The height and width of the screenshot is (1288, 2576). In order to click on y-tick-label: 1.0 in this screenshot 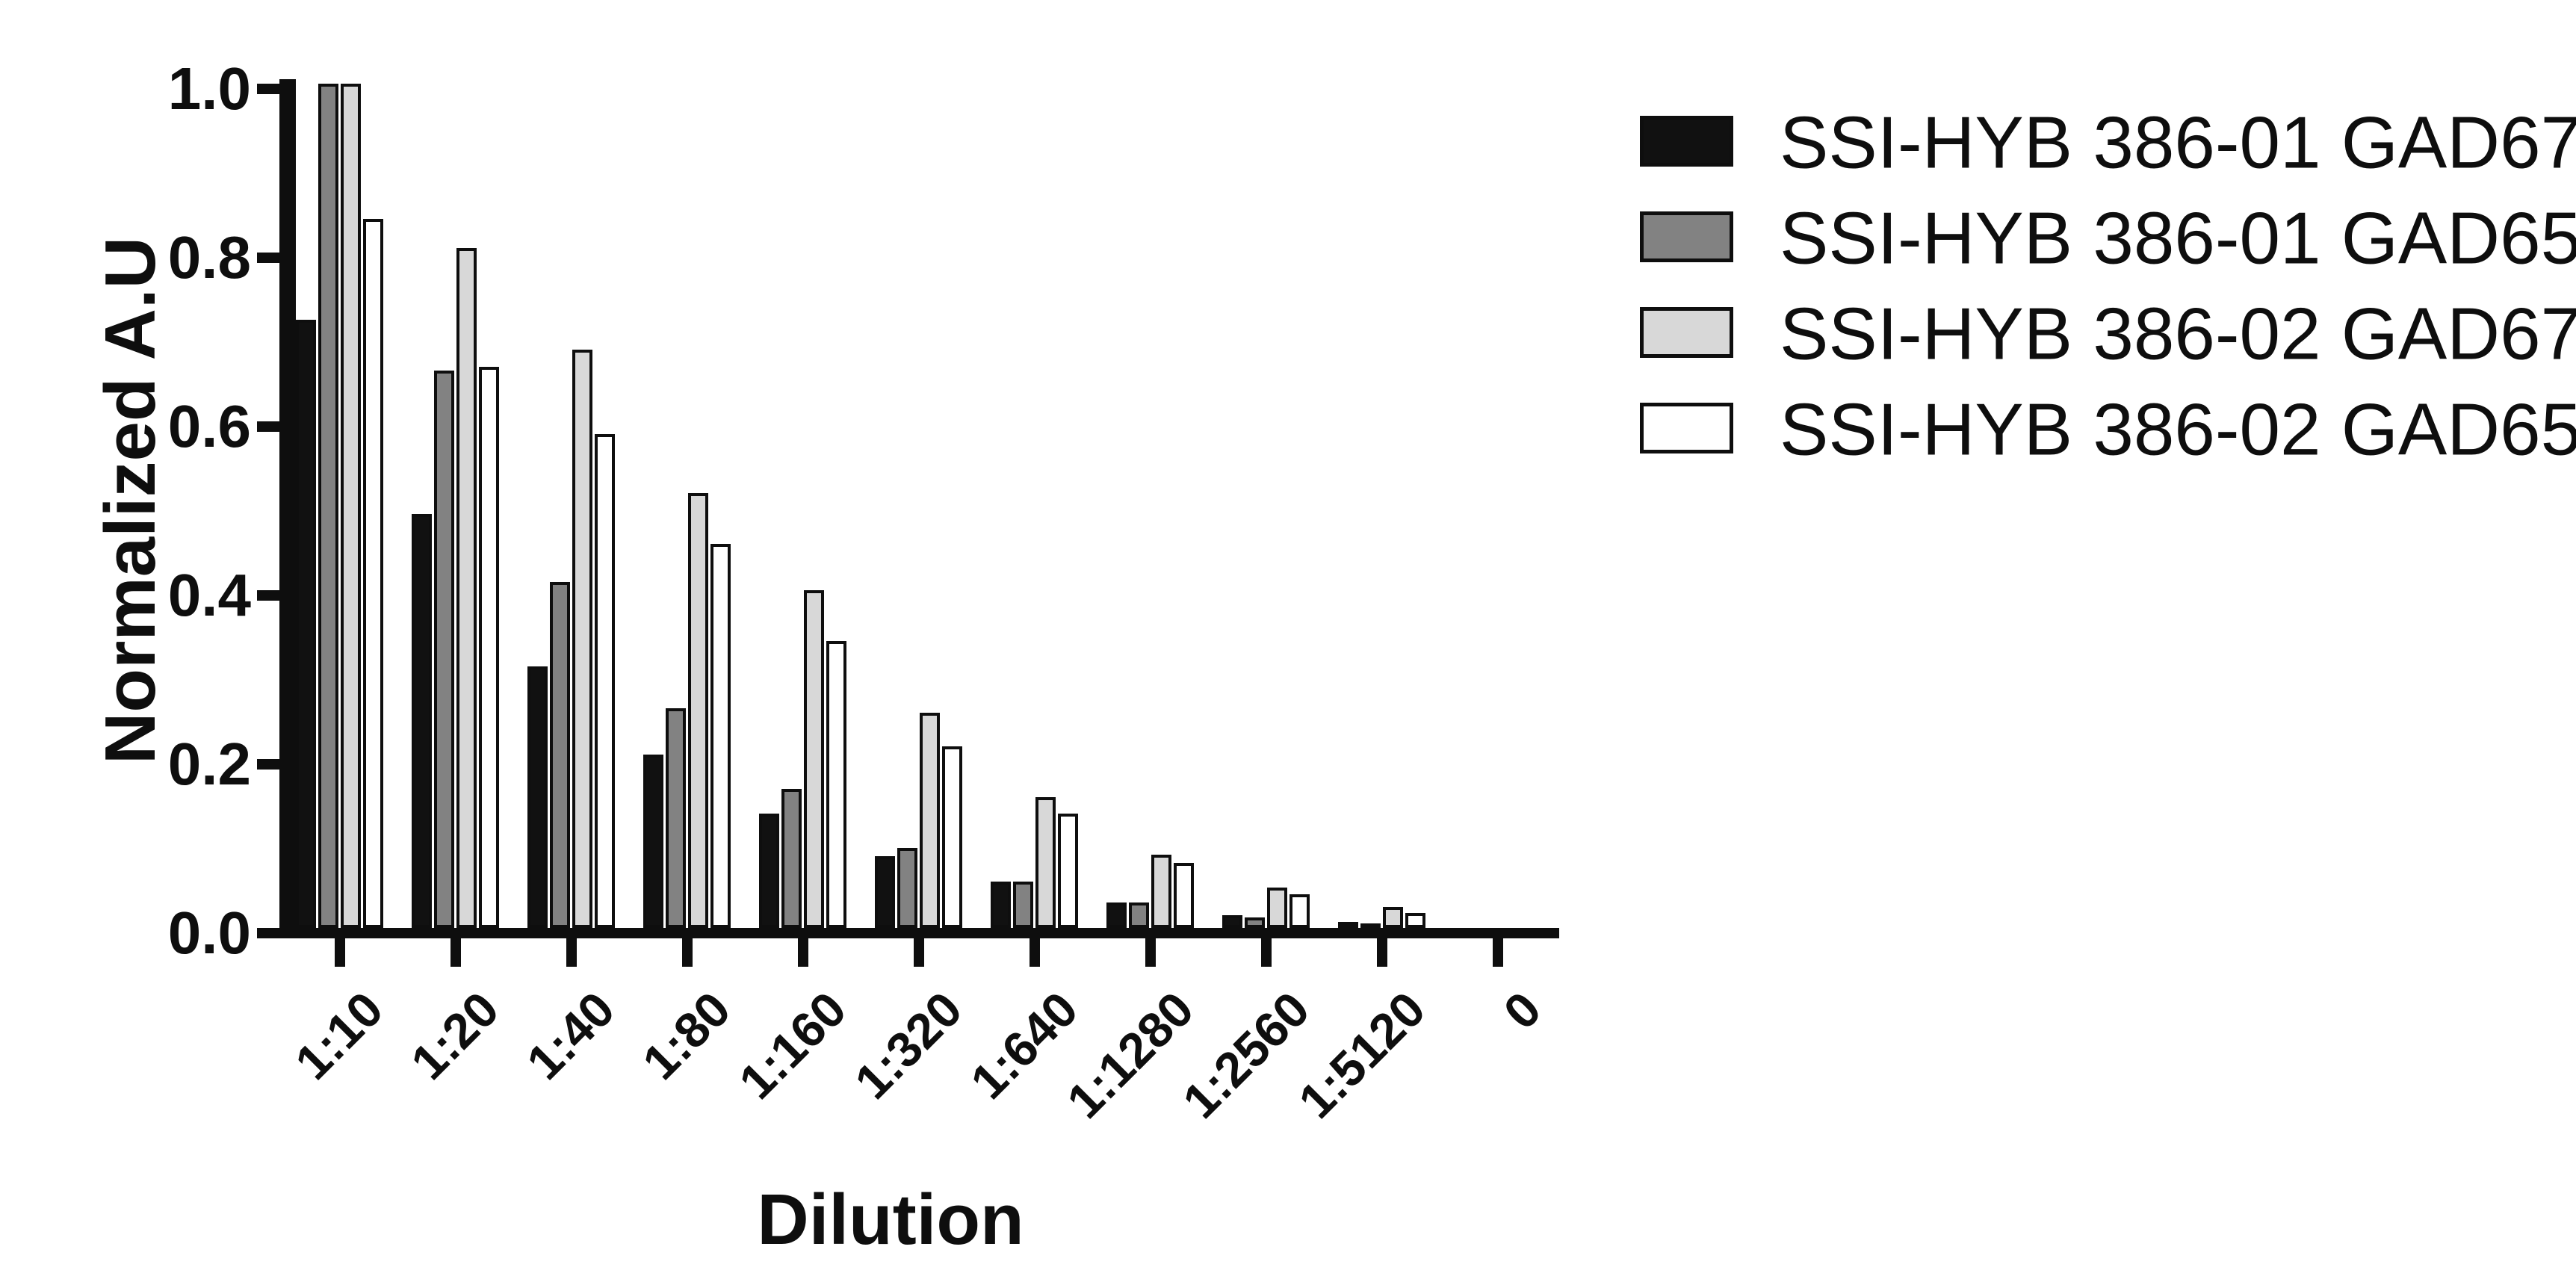, I will do `click(209, 88)`.